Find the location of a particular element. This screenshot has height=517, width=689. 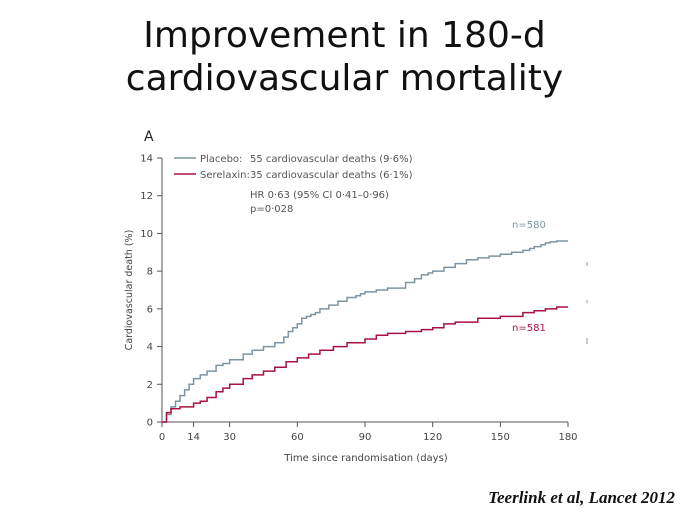

series-line-serelaxin is located at coordinates (365, 364).